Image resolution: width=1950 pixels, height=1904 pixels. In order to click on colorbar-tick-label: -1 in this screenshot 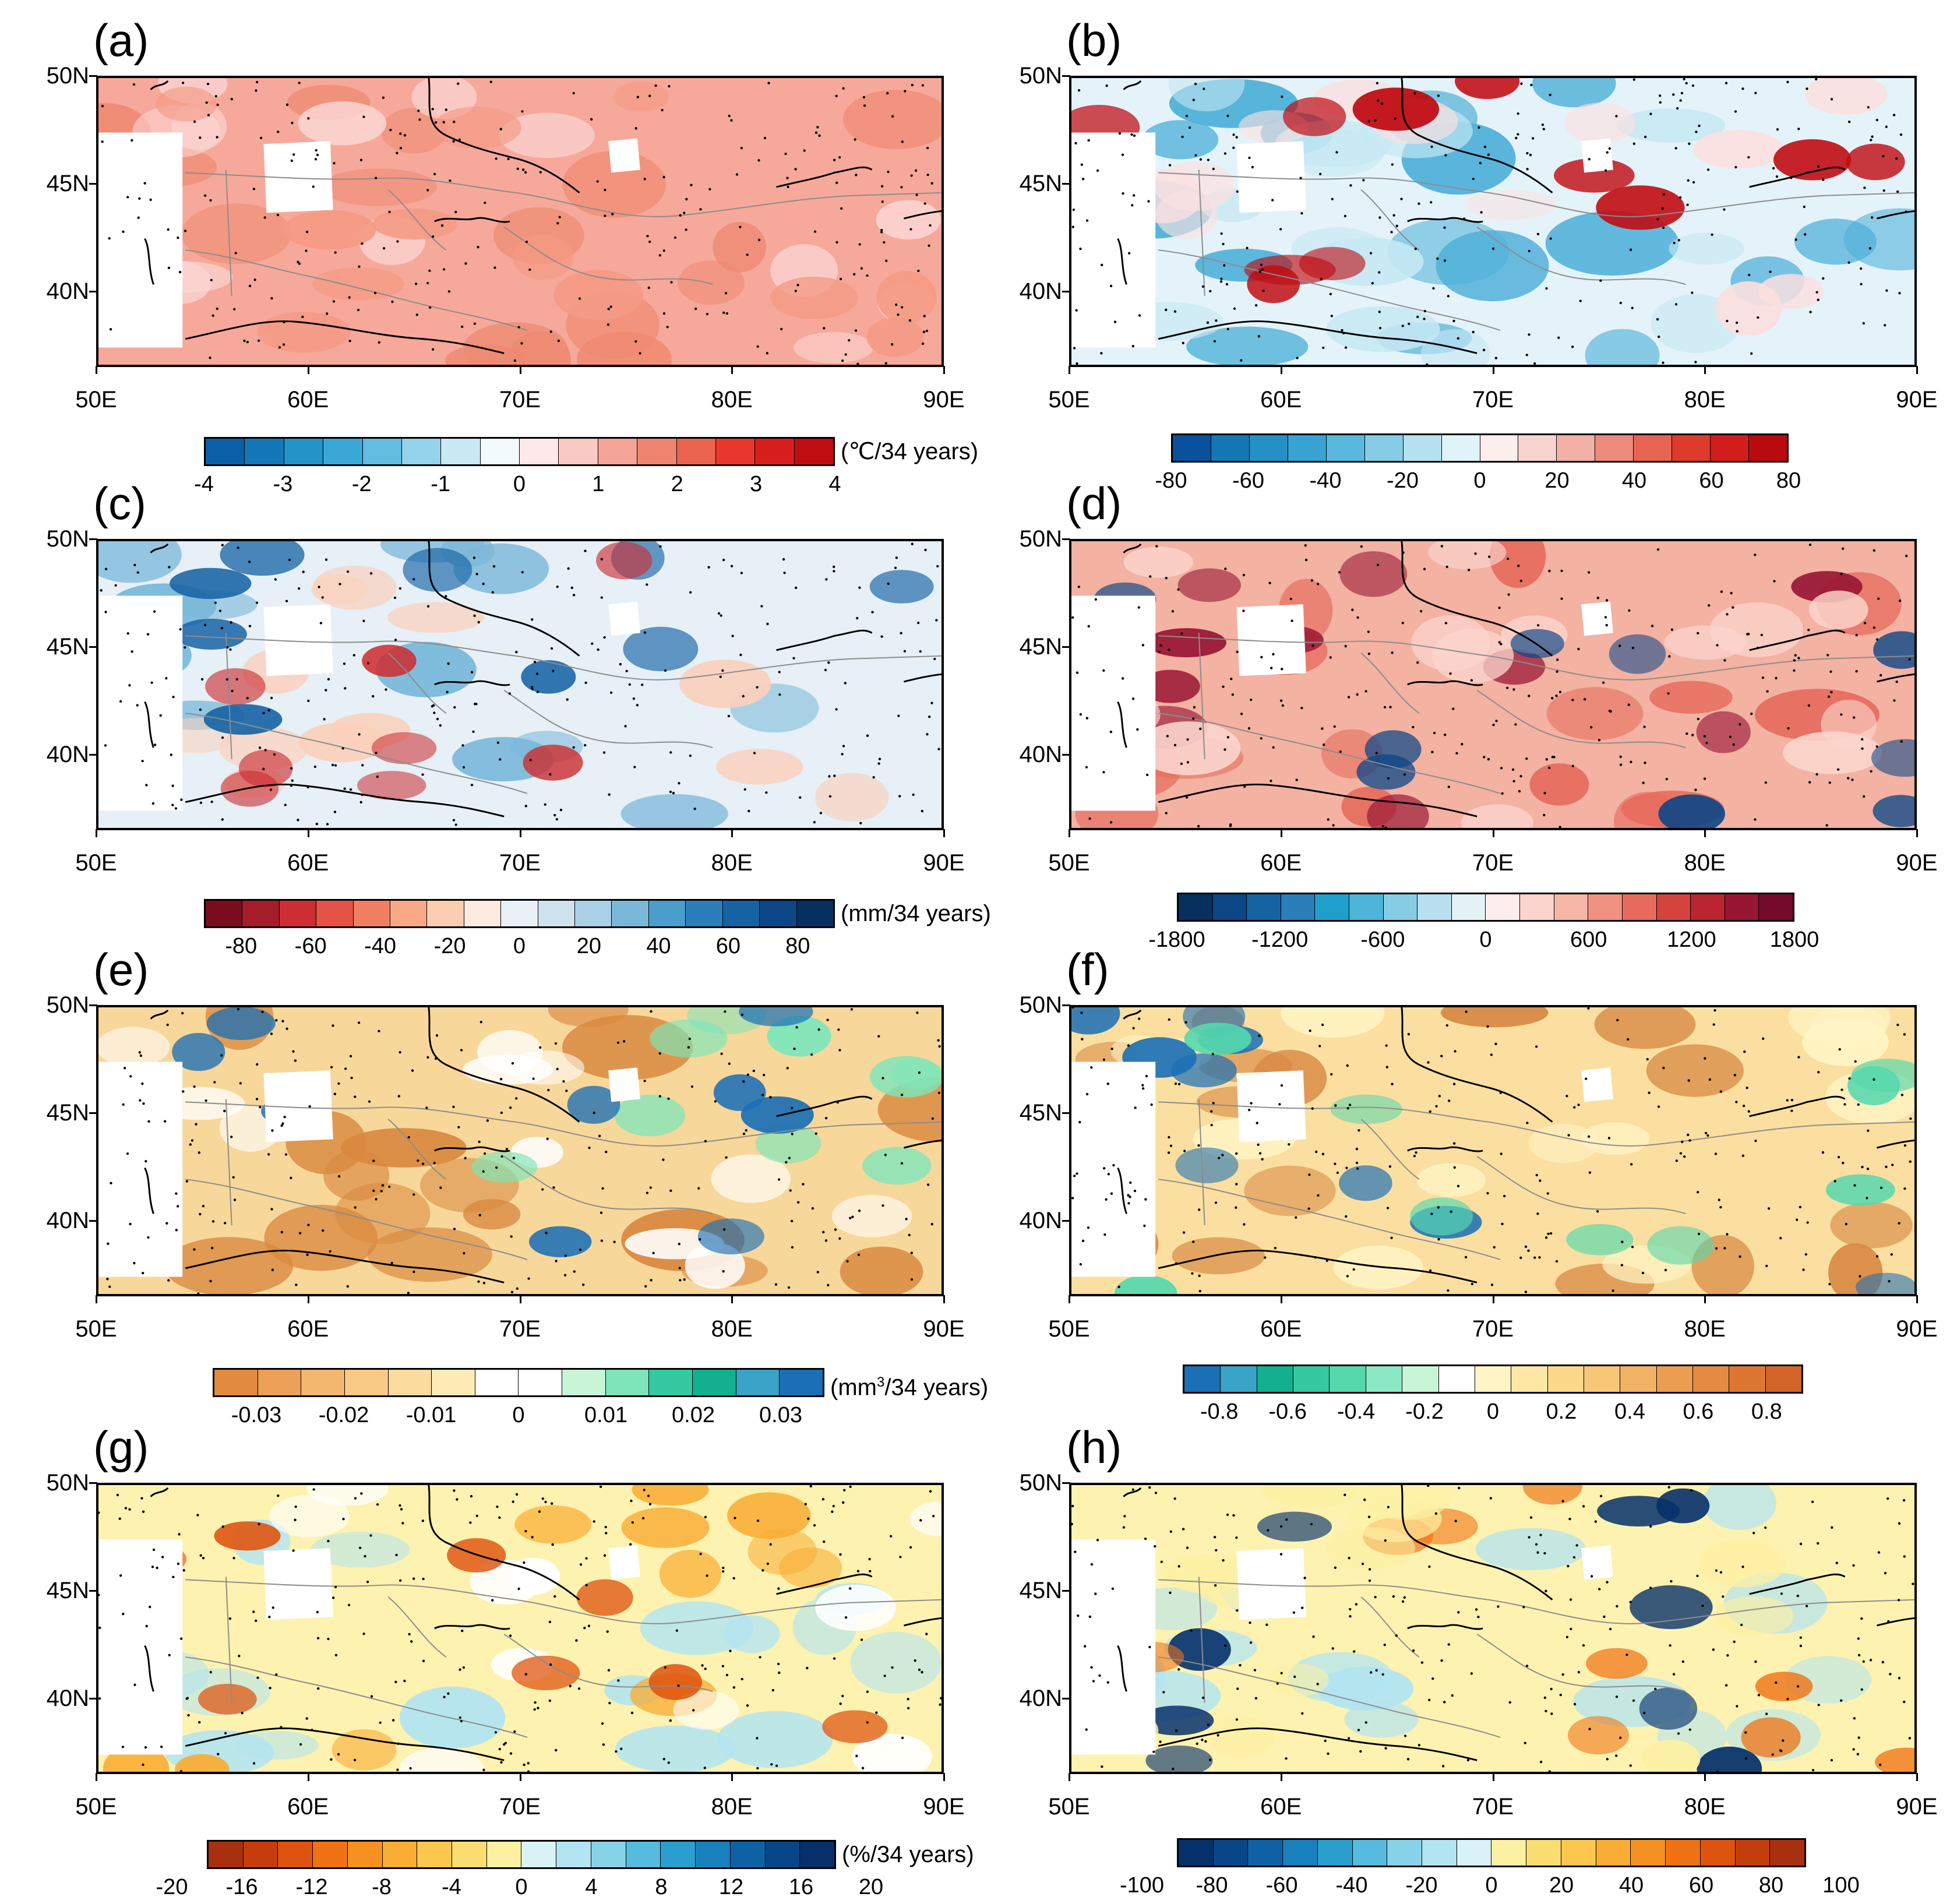, I will do `click(441, 484)`.